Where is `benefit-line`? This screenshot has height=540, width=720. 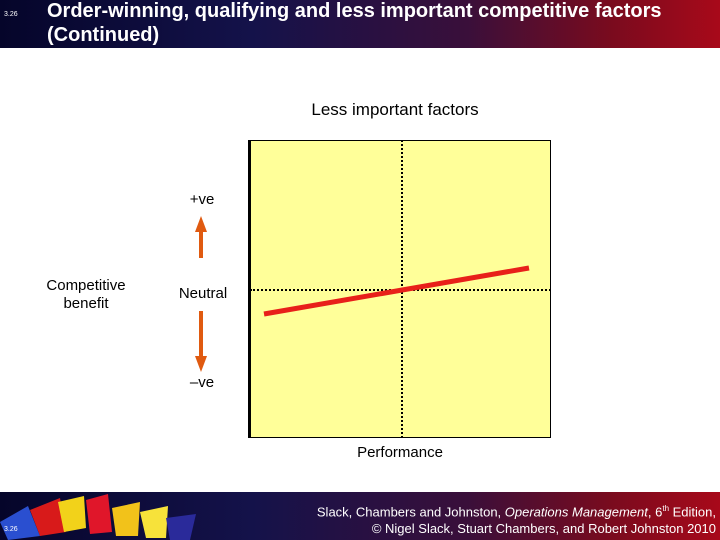 benefit-line is located at coordinates (396, 291).